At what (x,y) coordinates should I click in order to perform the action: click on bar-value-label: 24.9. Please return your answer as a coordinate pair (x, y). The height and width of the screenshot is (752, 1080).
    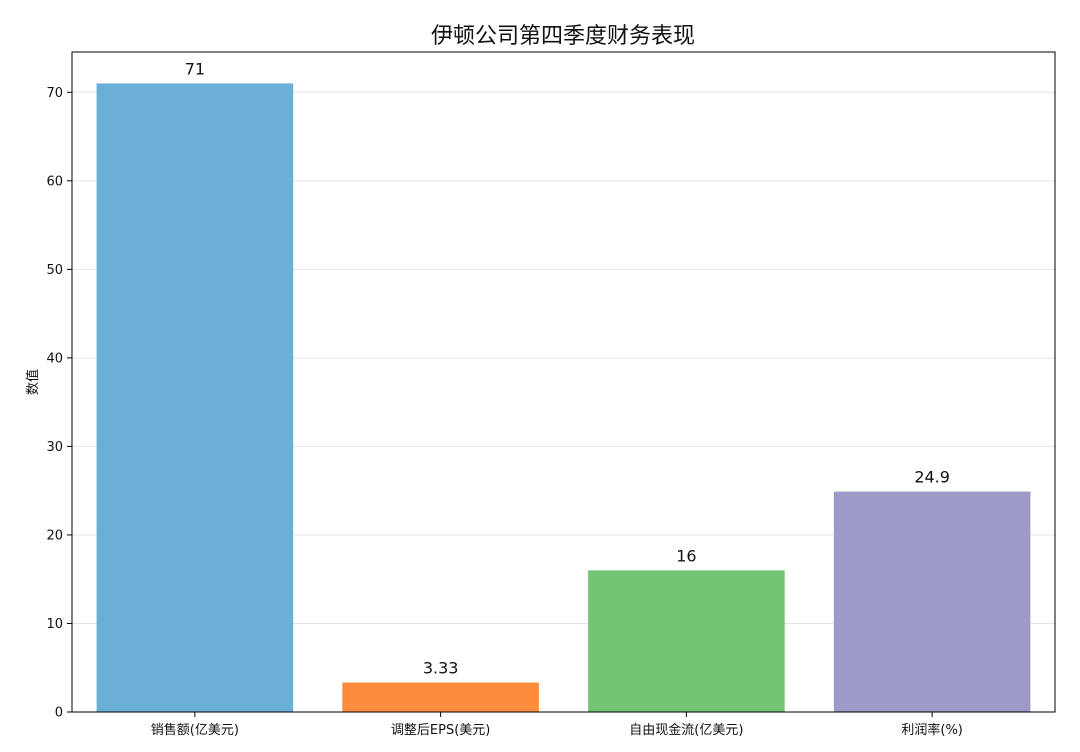
    Looking at the image, I should click on (932, 477).